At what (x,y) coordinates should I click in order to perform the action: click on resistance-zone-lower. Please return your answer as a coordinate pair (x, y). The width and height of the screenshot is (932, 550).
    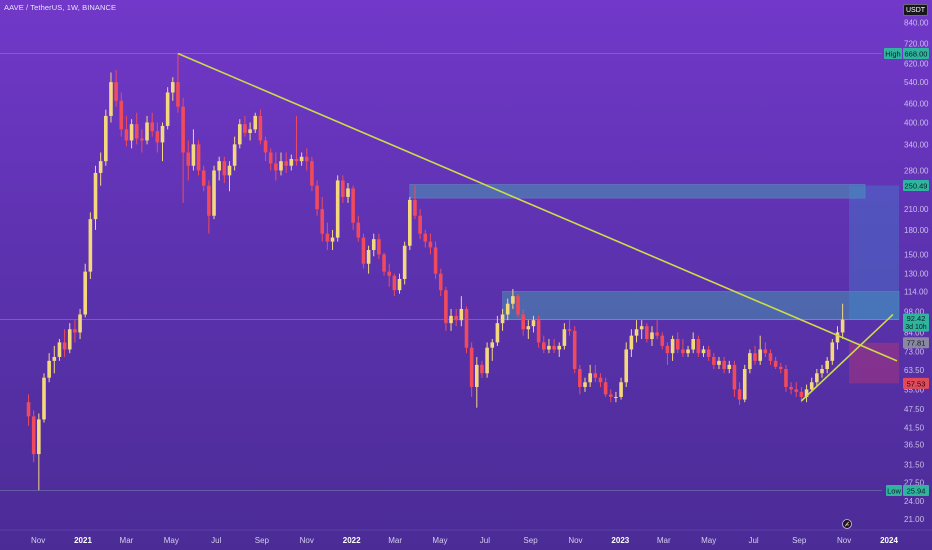
    Looking at the image, I should click on (701, 305).